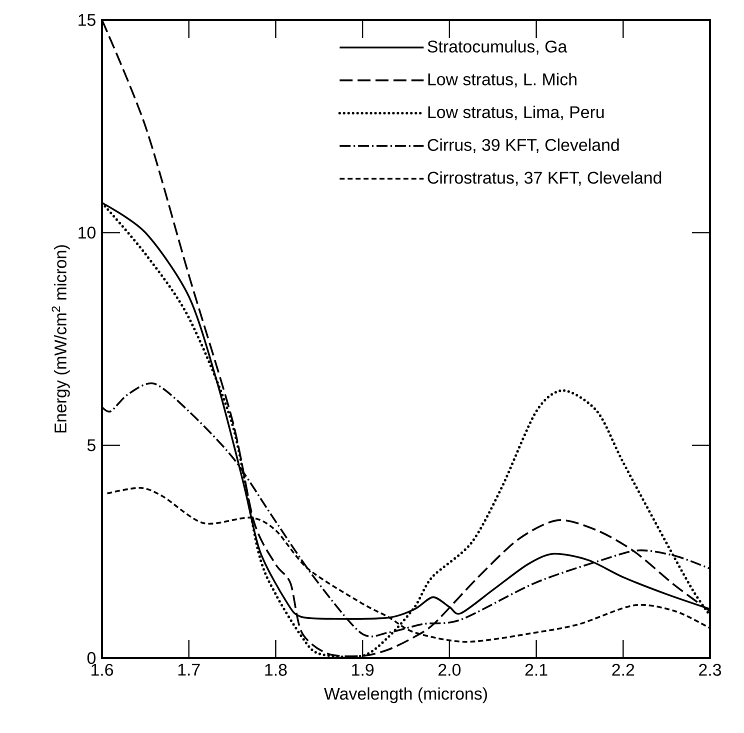 The height and width of the screenshot is (733, 744). Describe the element at coordinates (61, 338) in the screenshot. I see `y-axis-title: Energy (mW/cm$^{2}$ micron)` at that location.